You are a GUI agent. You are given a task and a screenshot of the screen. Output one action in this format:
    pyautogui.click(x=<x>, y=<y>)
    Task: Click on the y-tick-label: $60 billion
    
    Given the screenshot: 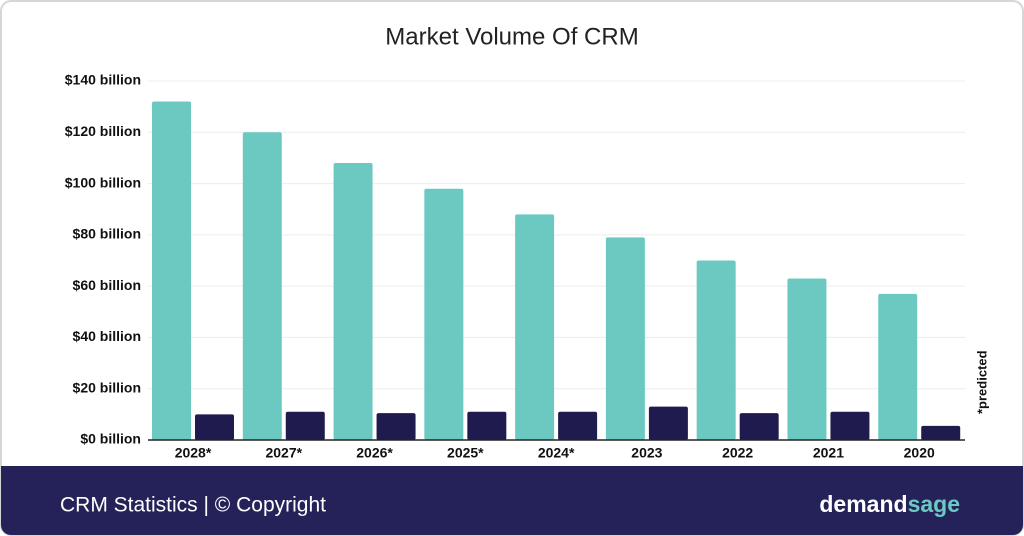 What is the action you would take?
    pyautogui.click(x=107, y=285)
    